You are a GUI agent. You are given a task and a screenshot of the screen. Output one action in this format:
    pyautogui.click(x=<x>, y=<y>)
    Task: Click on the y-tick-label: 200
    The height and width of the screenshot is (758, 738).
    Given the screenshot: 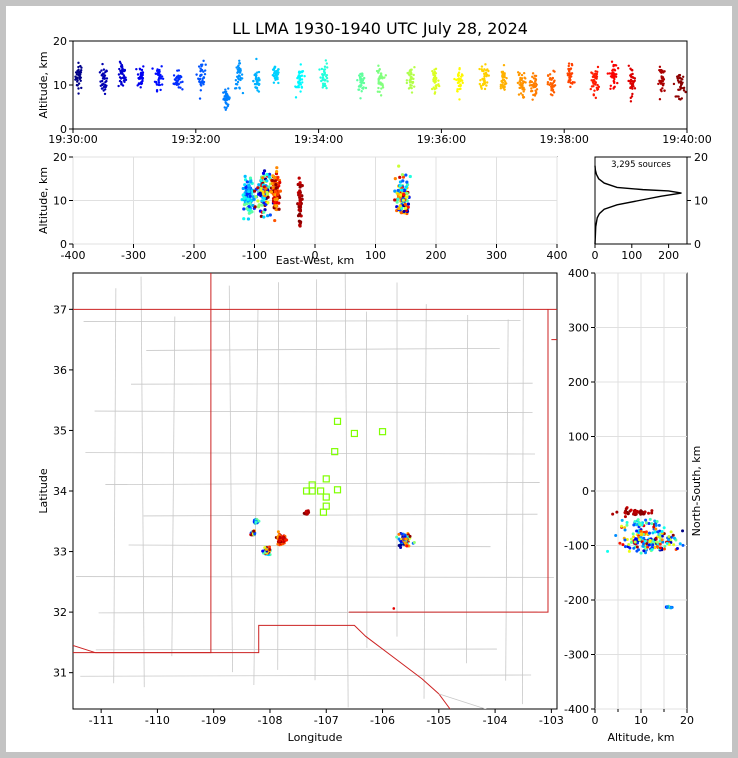 What is the action you would take?
    pyautogui.click(x=578, y=382)
    